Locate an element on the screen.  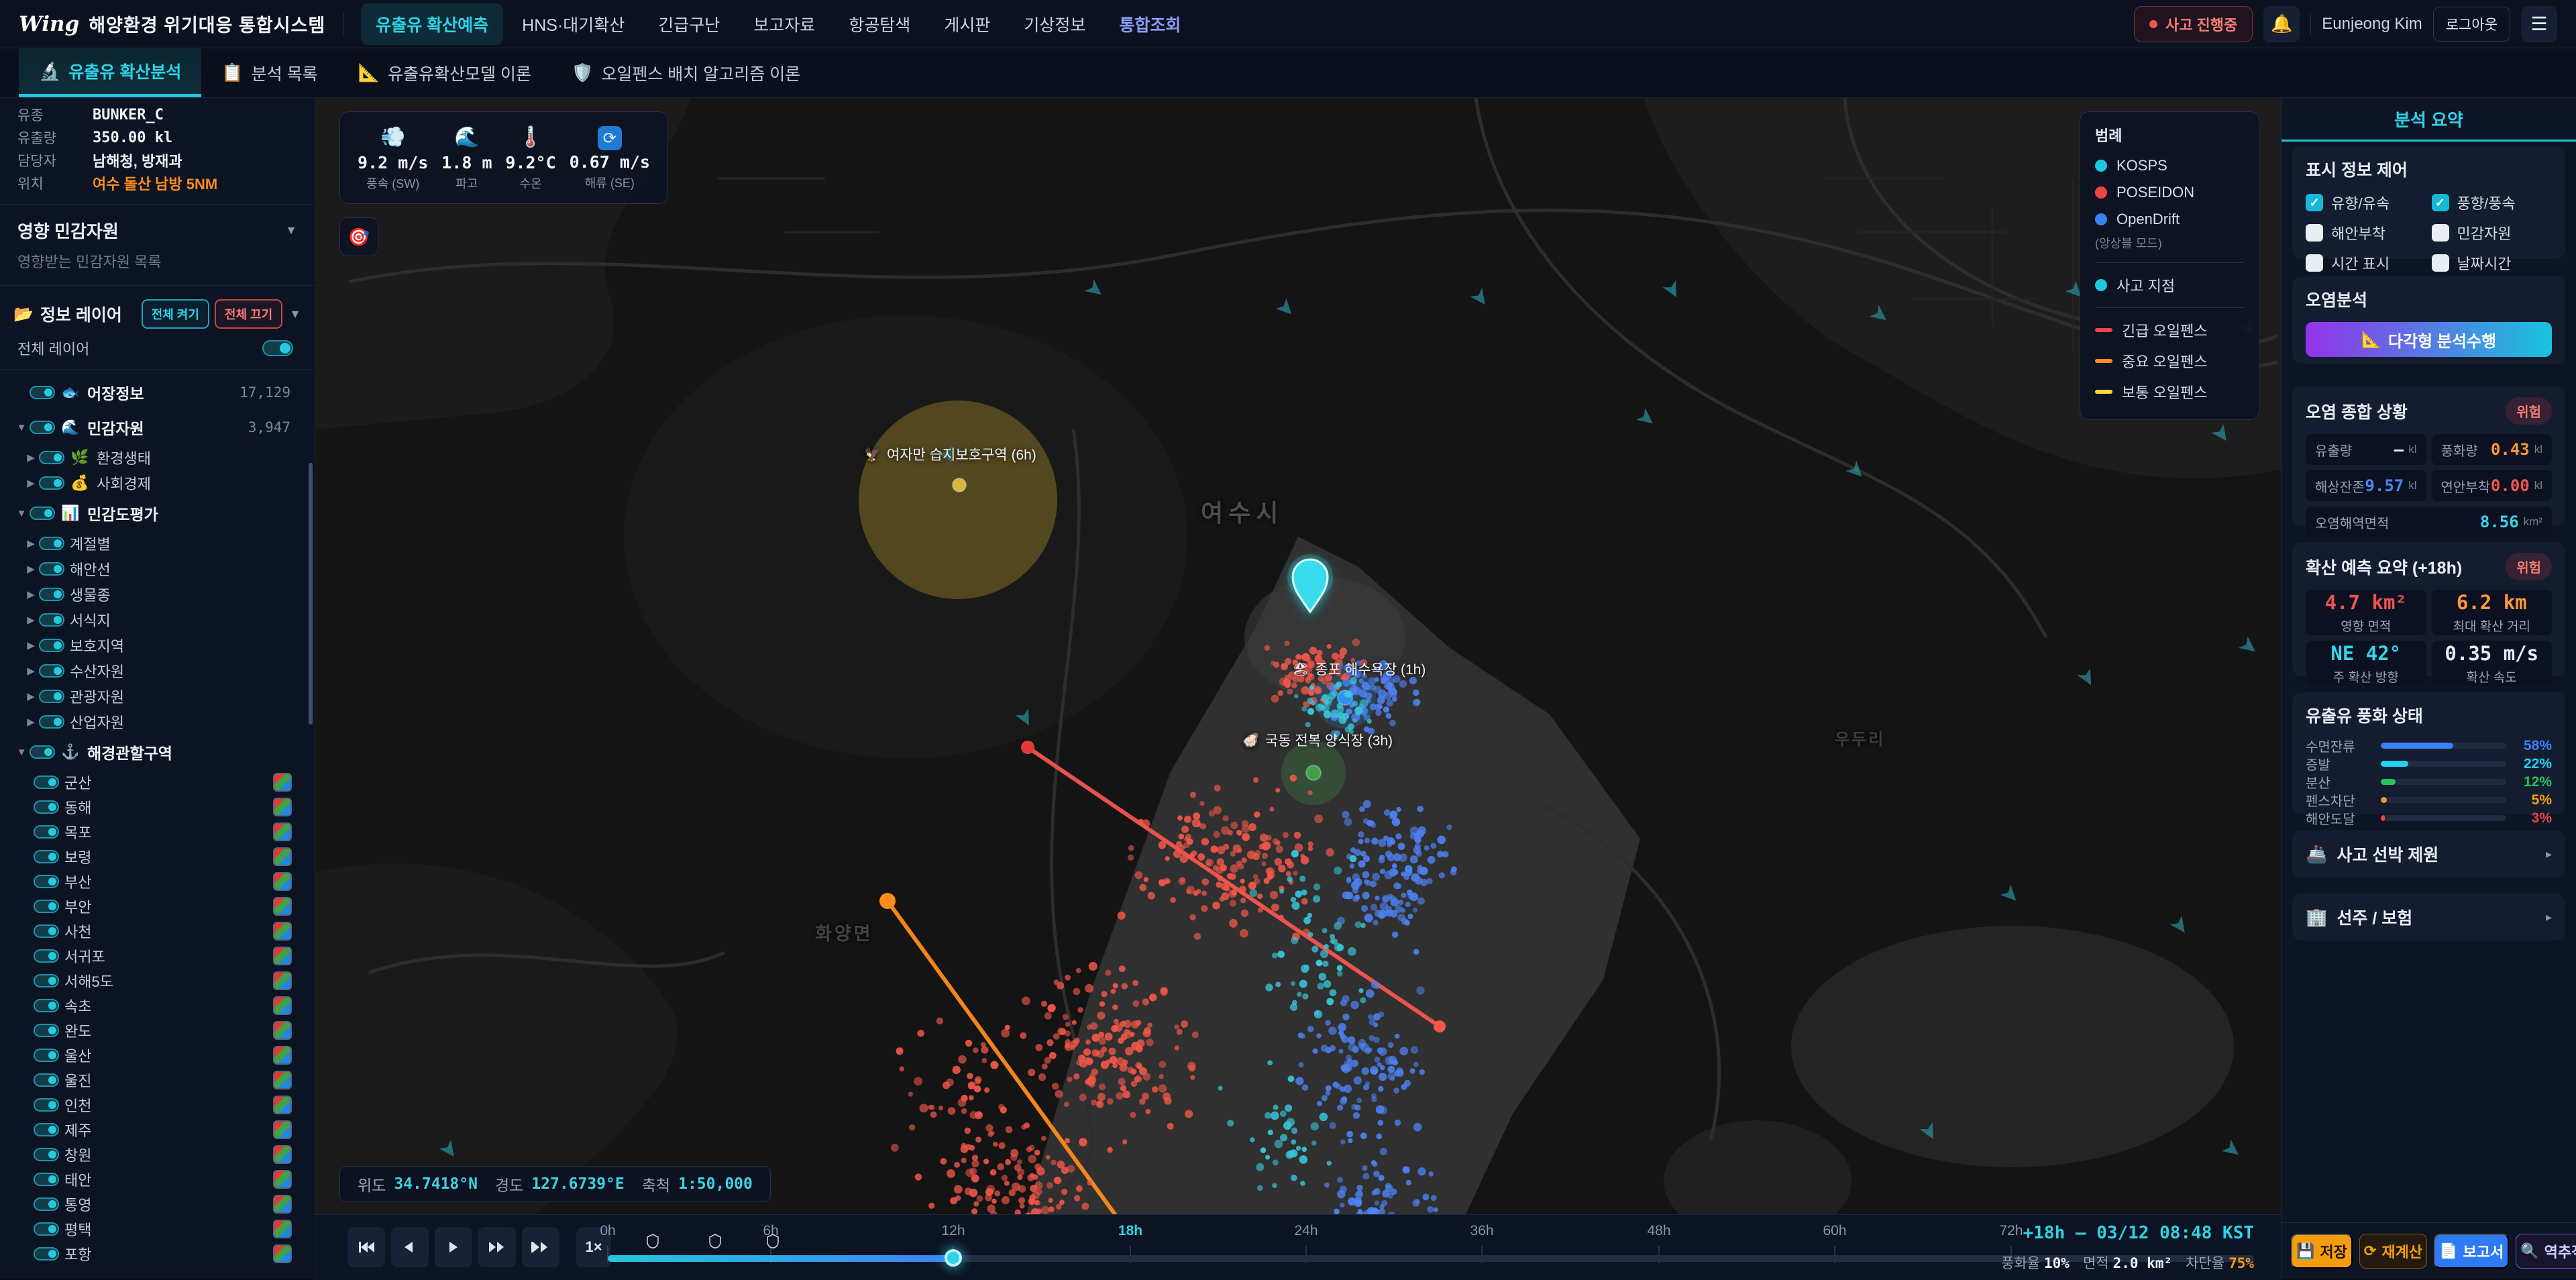
save-button: 💾 저장 is located at coordinates (2322, 1252).